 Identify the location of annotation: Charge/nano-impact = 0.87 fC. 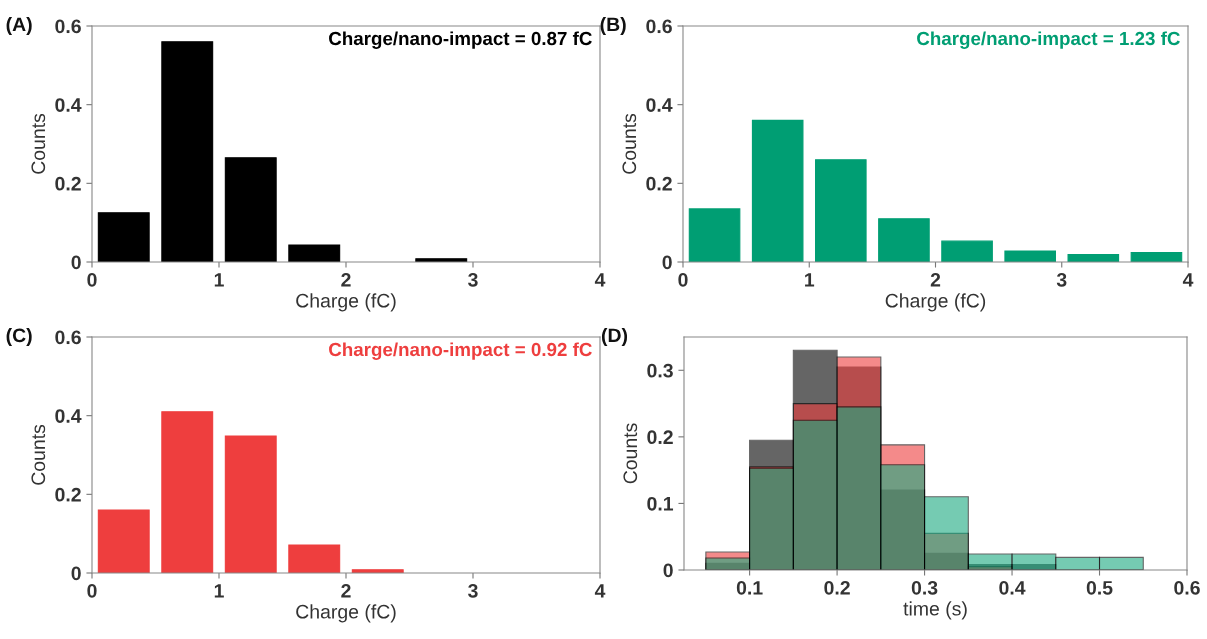
(460, 40).